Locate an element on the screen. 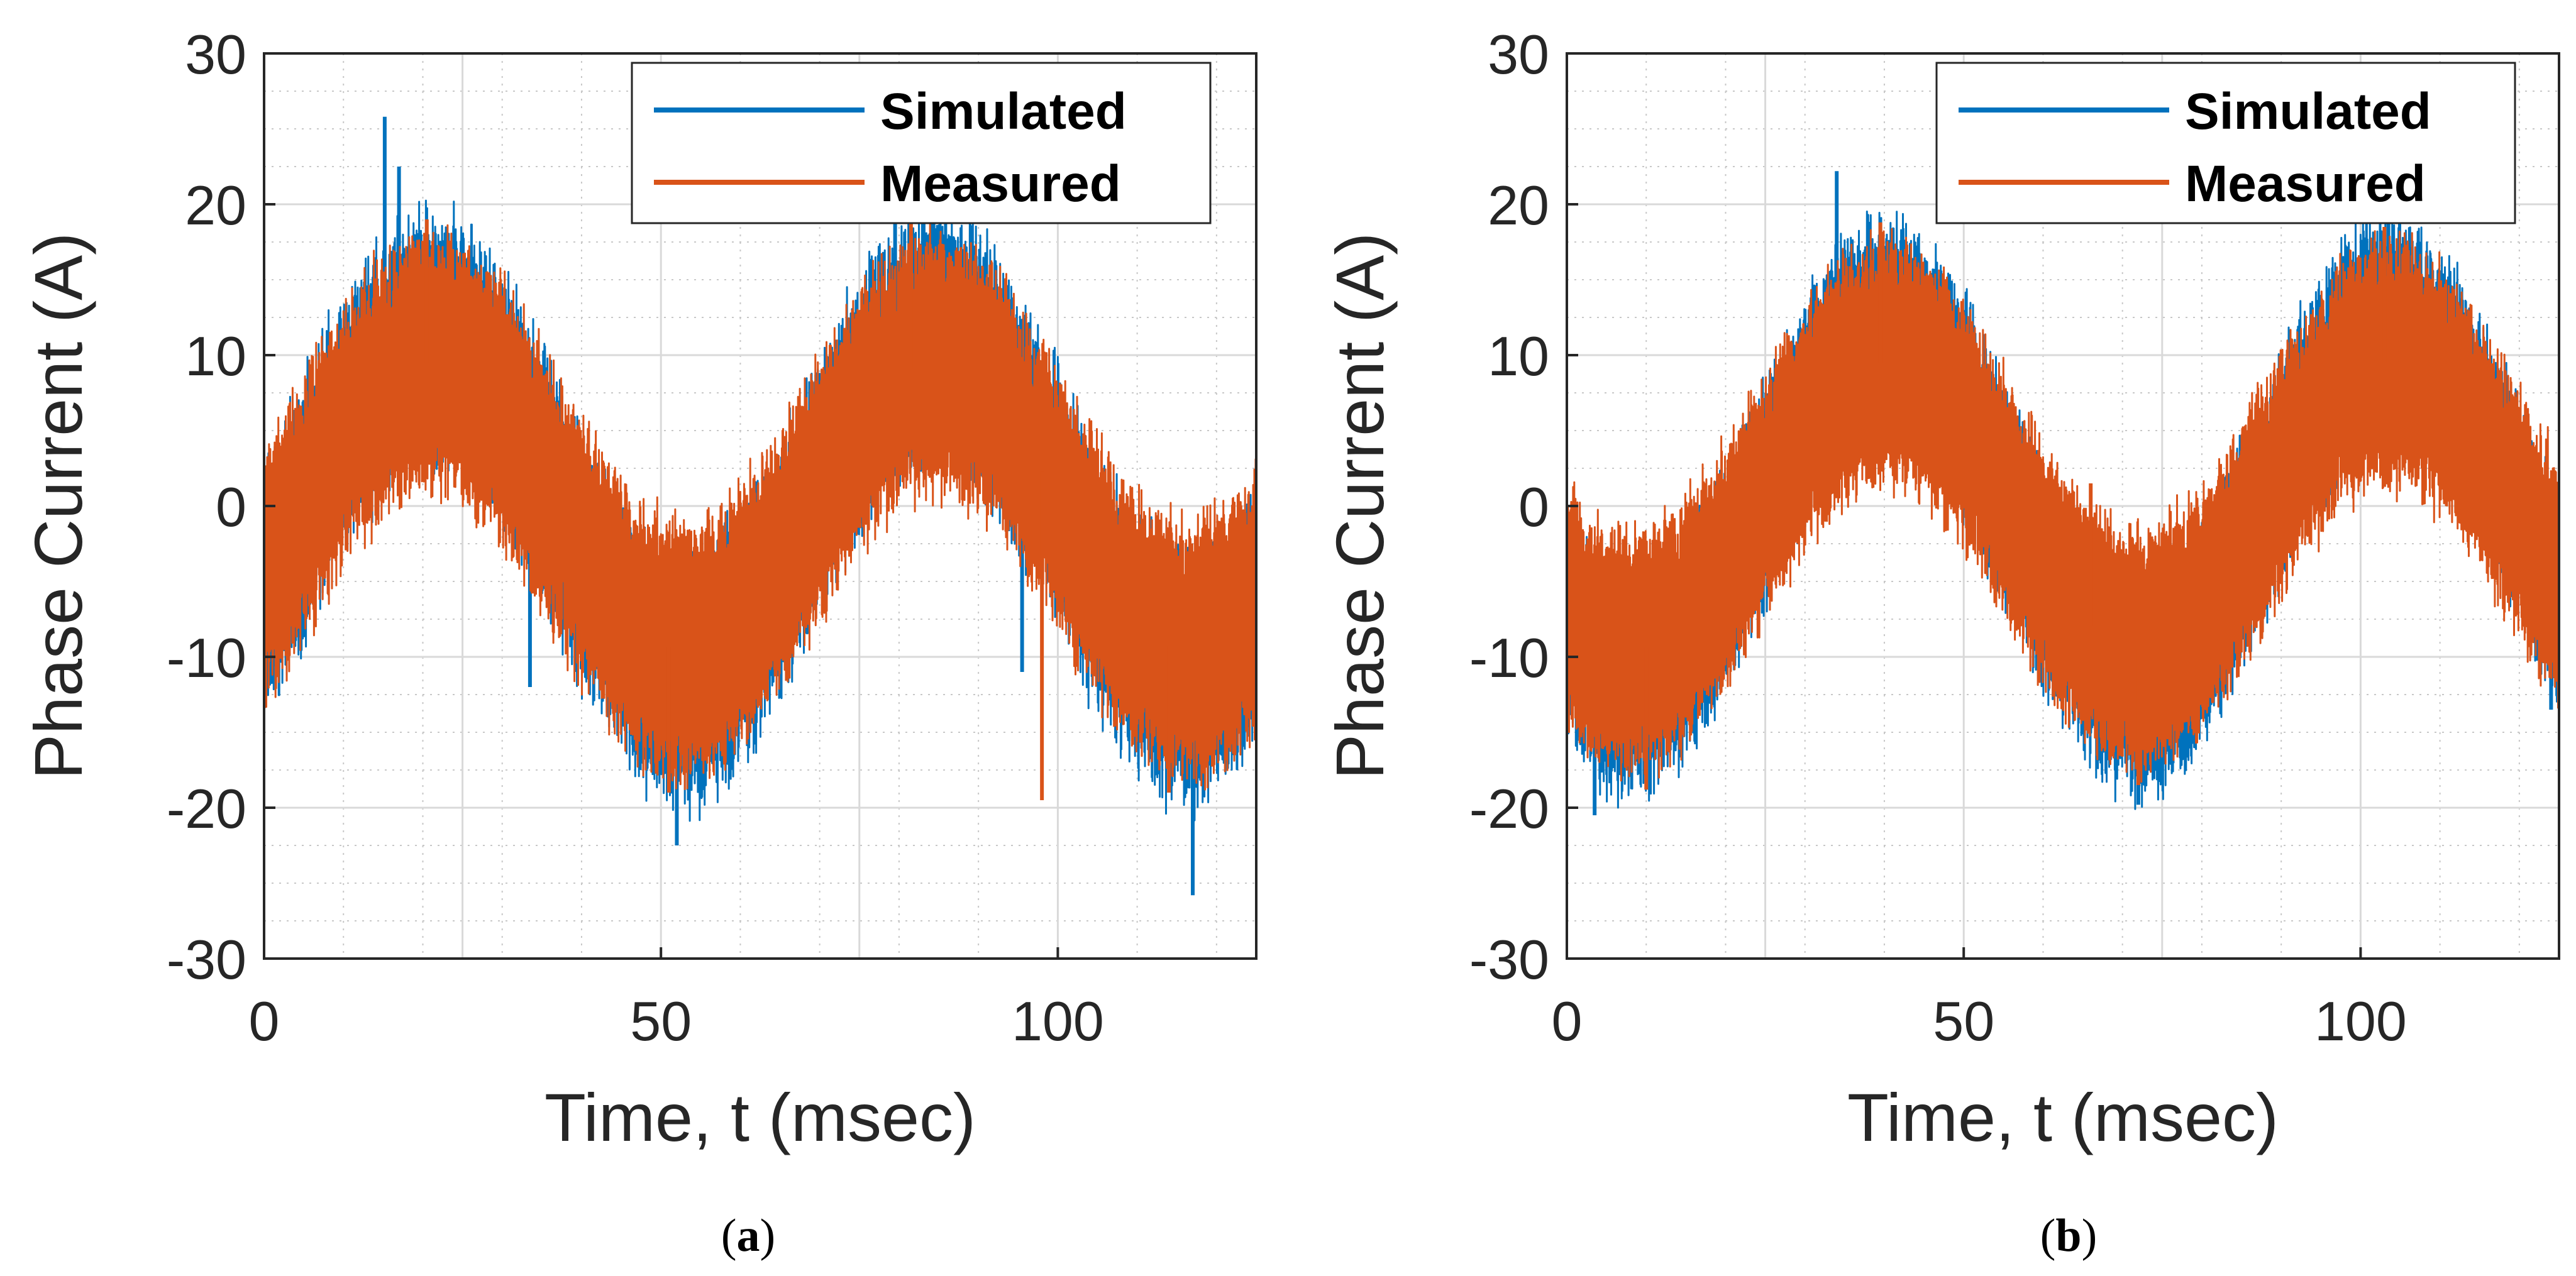 This screenshot has height=1276, width=2576. legend-b: Simulated Measured is located at coordinates (2225, 143).